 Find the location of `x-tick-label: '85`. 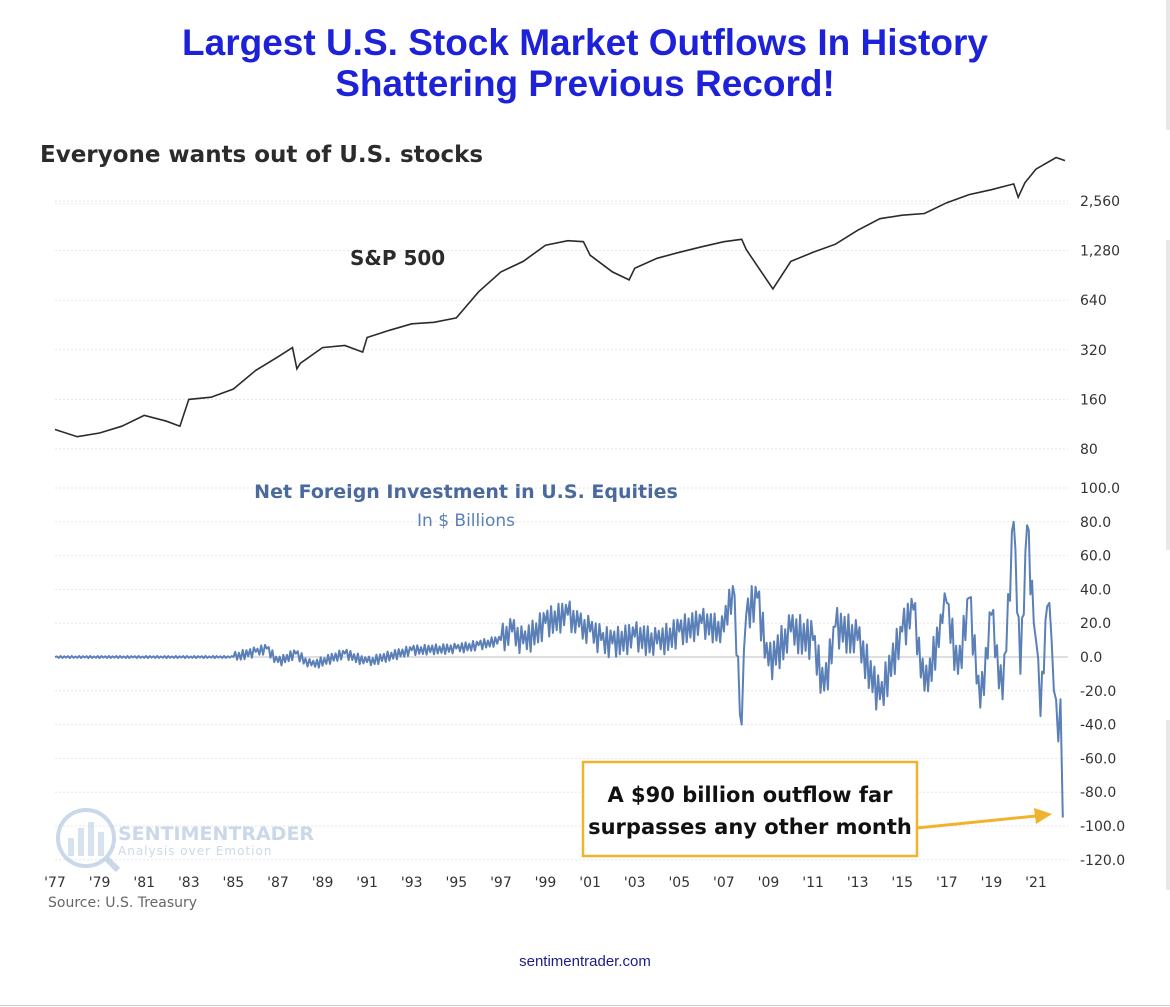

x-tick-label: '85 is located at coordinates (234, 883).